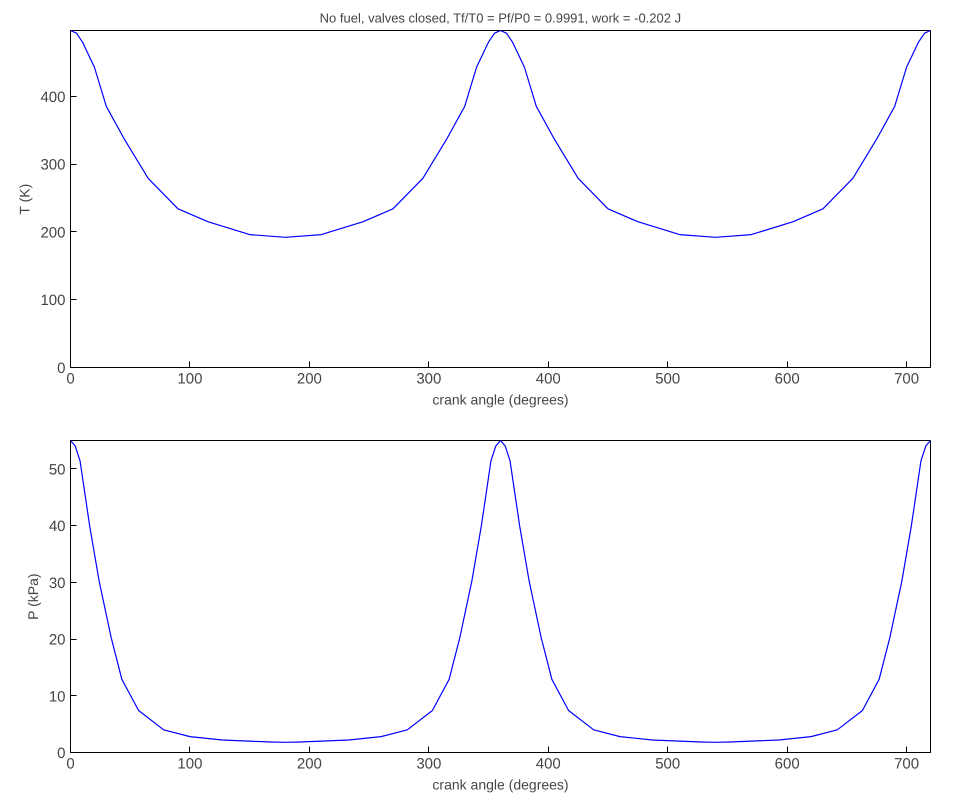 The image size is (966, 803). Describe the element at coordinates (24, 199) in the screenshot. I see `y-axis-title: T (K)` at that location.